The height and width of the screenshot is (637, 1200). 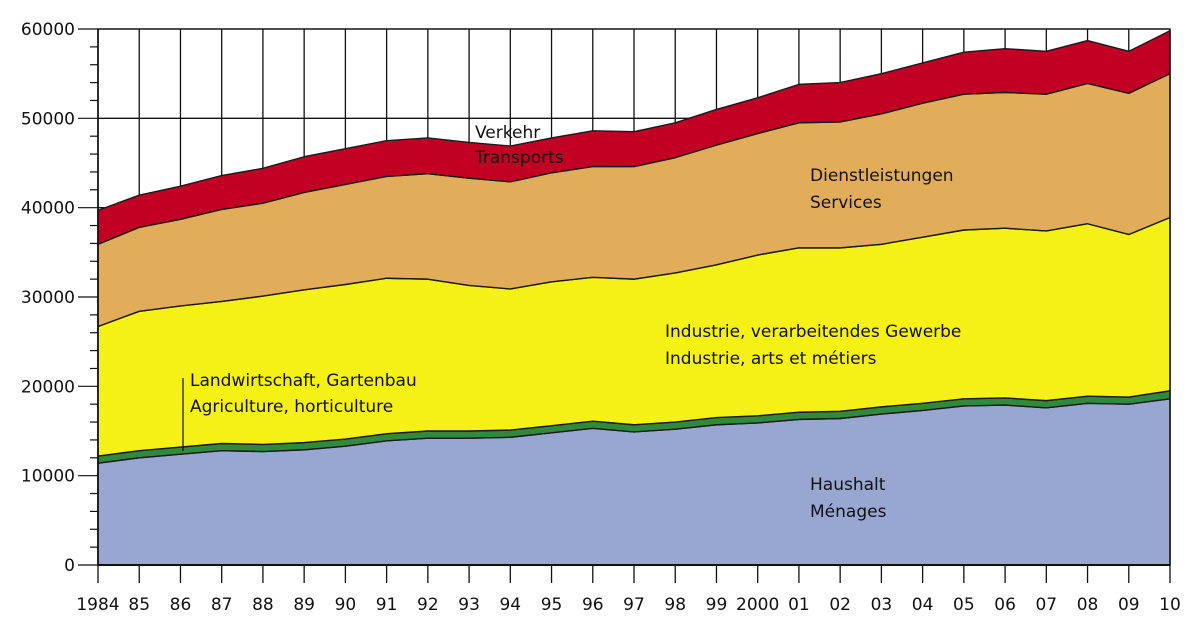 I want to click on x-tick-label: 05, so click(x=964, y=605).